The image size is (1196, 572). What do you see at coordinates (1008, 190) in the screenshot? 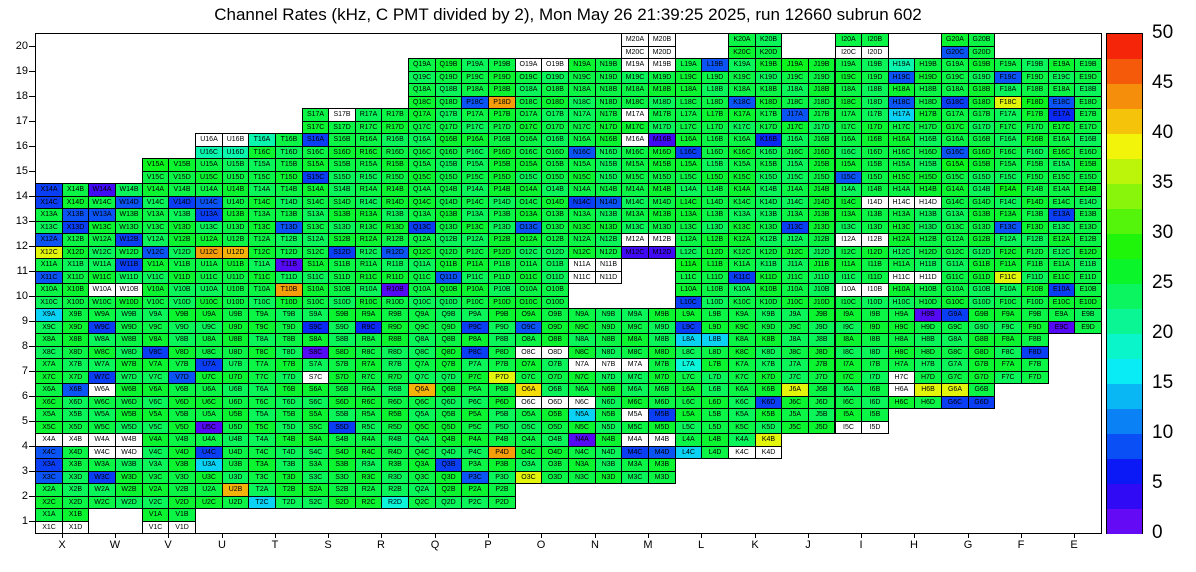
I see `heatmap-cell: F14A` at bounding box center [1008, 190].